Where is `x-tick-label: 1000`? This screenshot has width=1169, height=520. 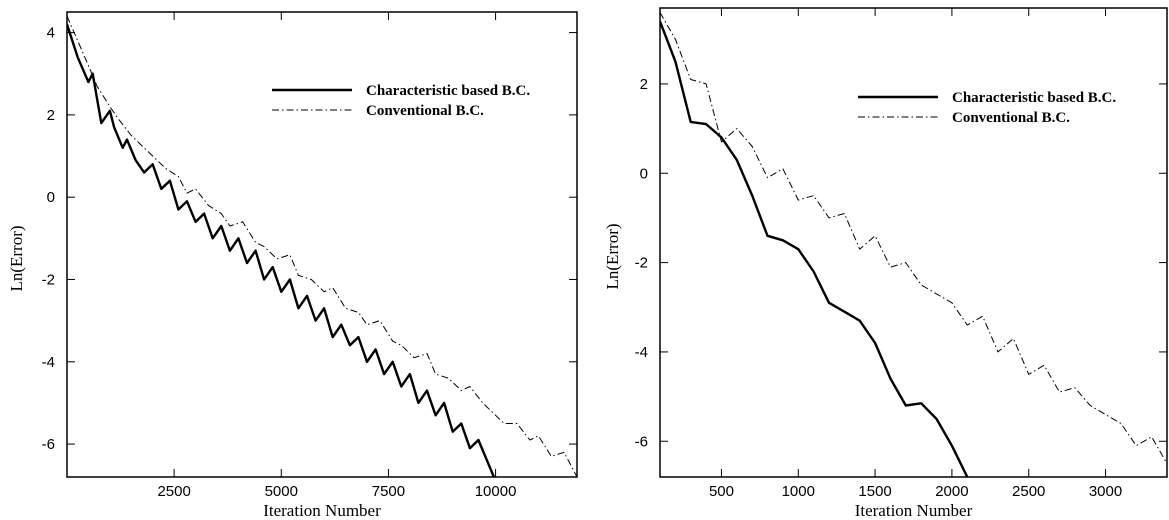
x-tick-label: 1000 is located at coordinates (798, 491).